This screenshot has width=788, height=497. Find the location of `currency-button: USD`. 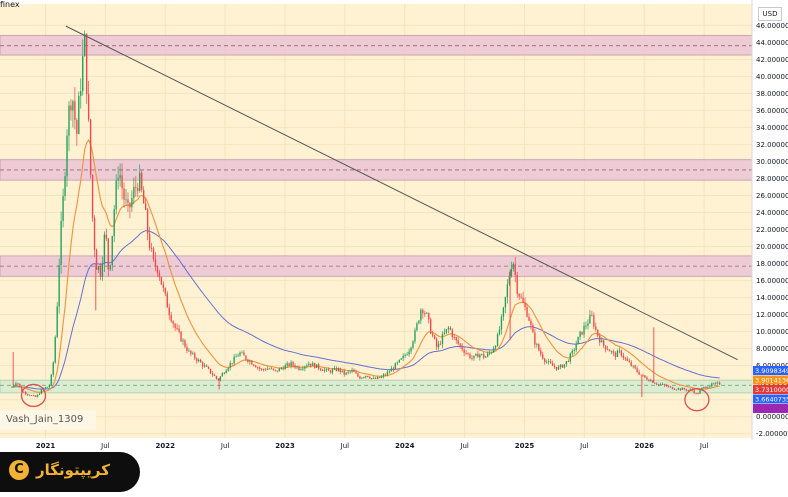

currency-button: USD is located at coordinates (770, 14).